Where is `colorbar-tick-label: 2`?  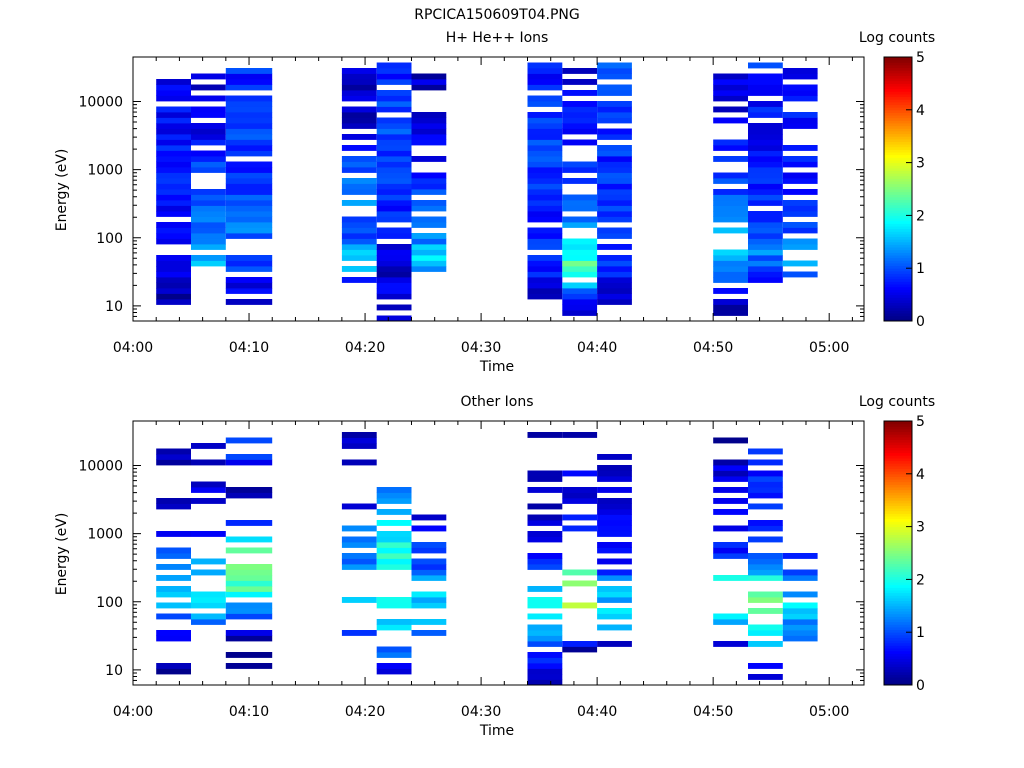 colorbar-tick-label: 2 is located at coordinates (920, 216).